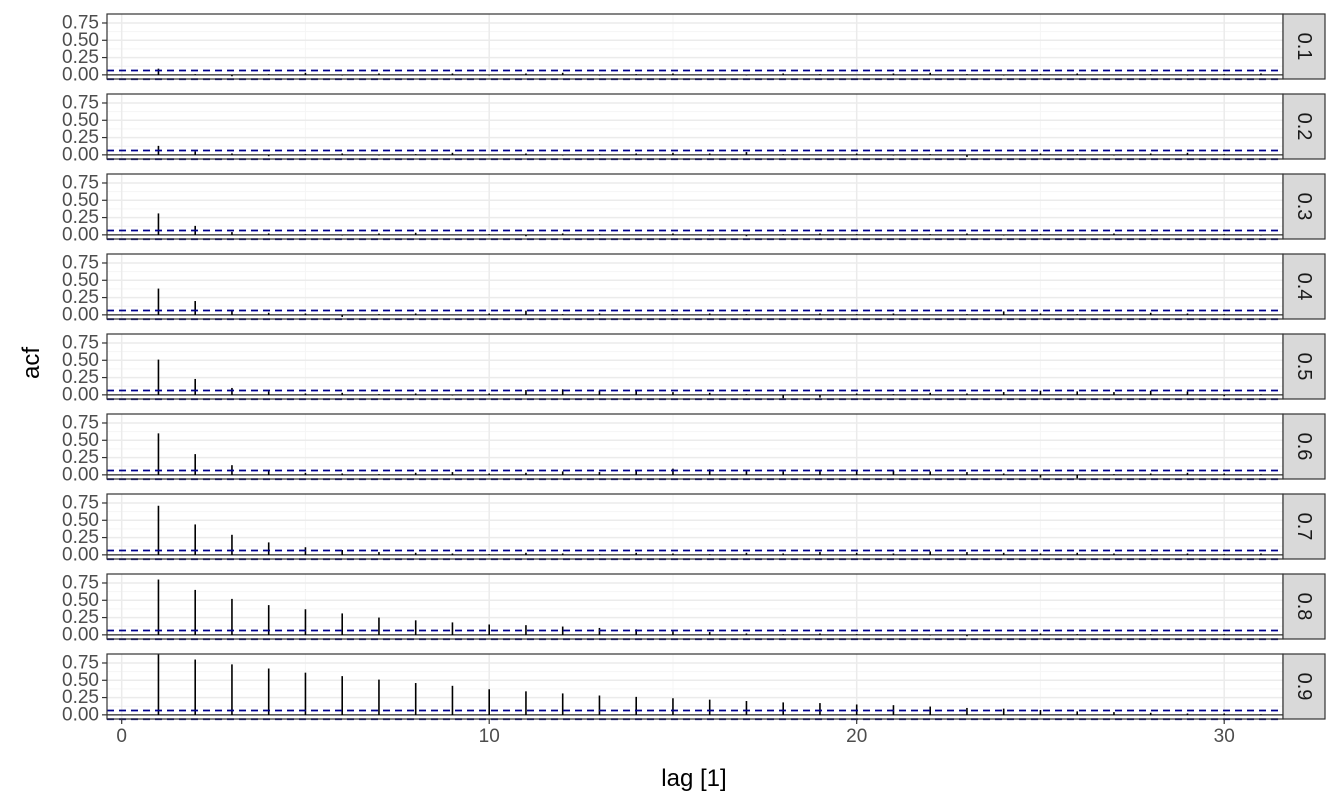  I want to click on facet-panel-0.1: 0.1 0.000.250.500.75, so click(694, 48).